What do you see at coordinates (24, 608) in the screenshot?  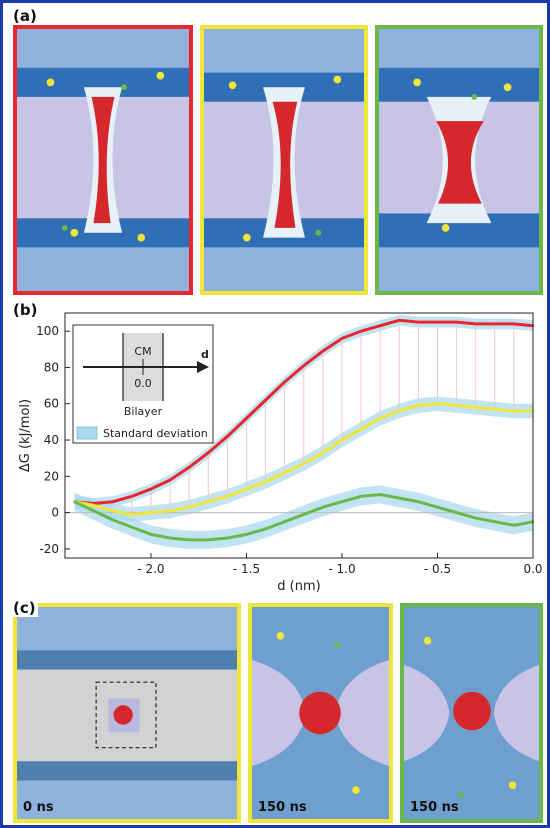 I see `panel-c-label: (c)` at bounding box center [24, 608].